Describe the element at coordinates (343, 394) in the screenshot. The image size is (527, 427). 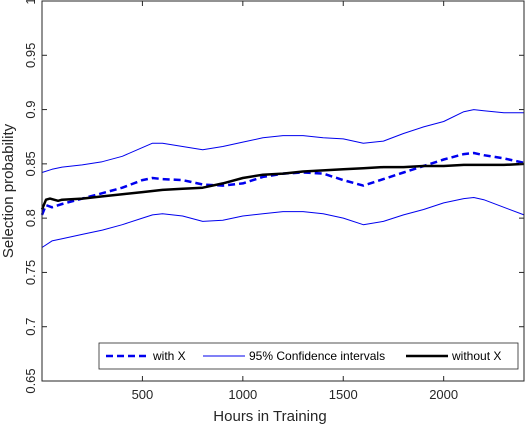
I see `x-tick-label: 1500` at that location.